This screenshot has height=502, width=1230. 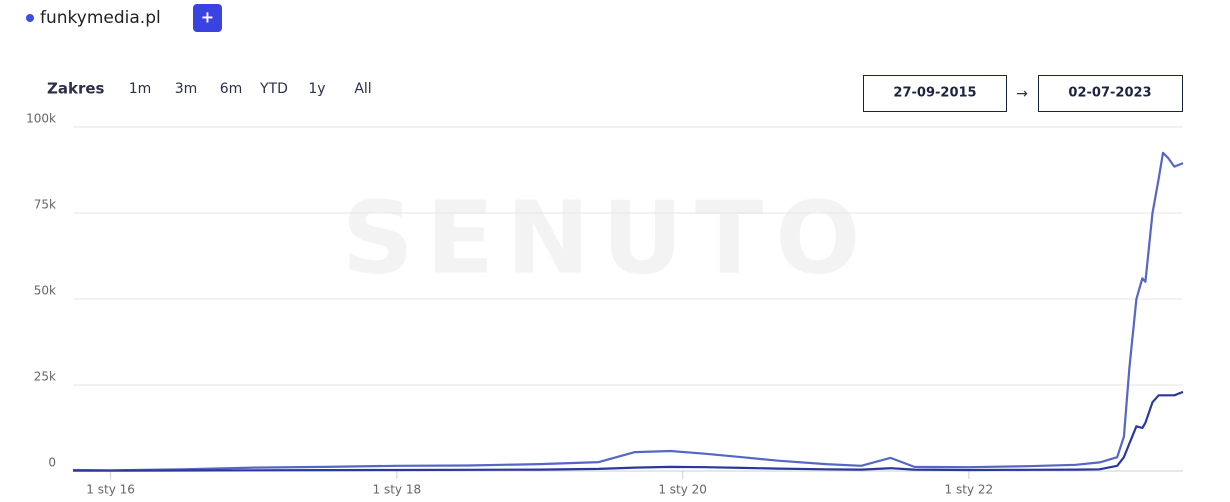 What do you see at coordinates (140, 89) in the screenshot?
I see `range-option: 1m` at bounding box center [140, 89].